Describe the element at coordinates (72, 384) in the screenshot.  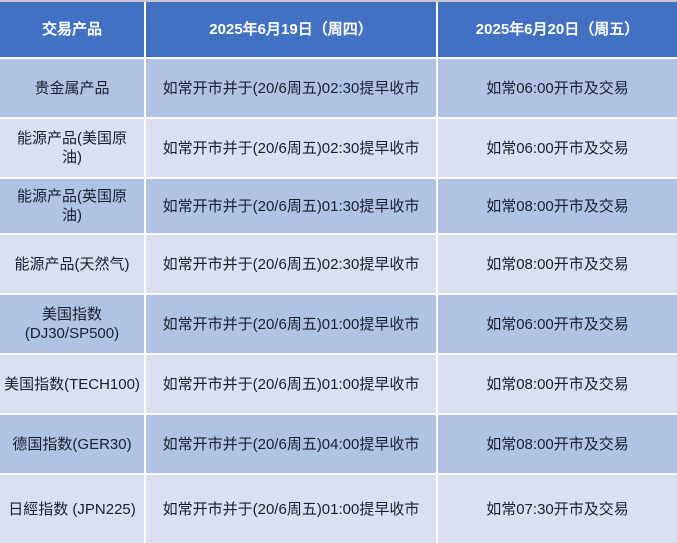
I see `product-cell: 美国指数(TECH100)` at that location.